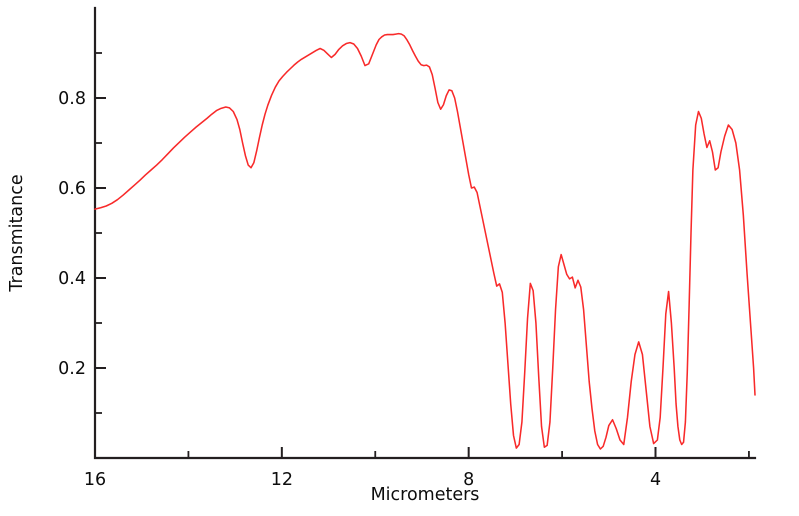  What do you see at coordinates (100, 233) in the screenshot?
I see `y-axis-ticks` at bounding box center [100, 233].